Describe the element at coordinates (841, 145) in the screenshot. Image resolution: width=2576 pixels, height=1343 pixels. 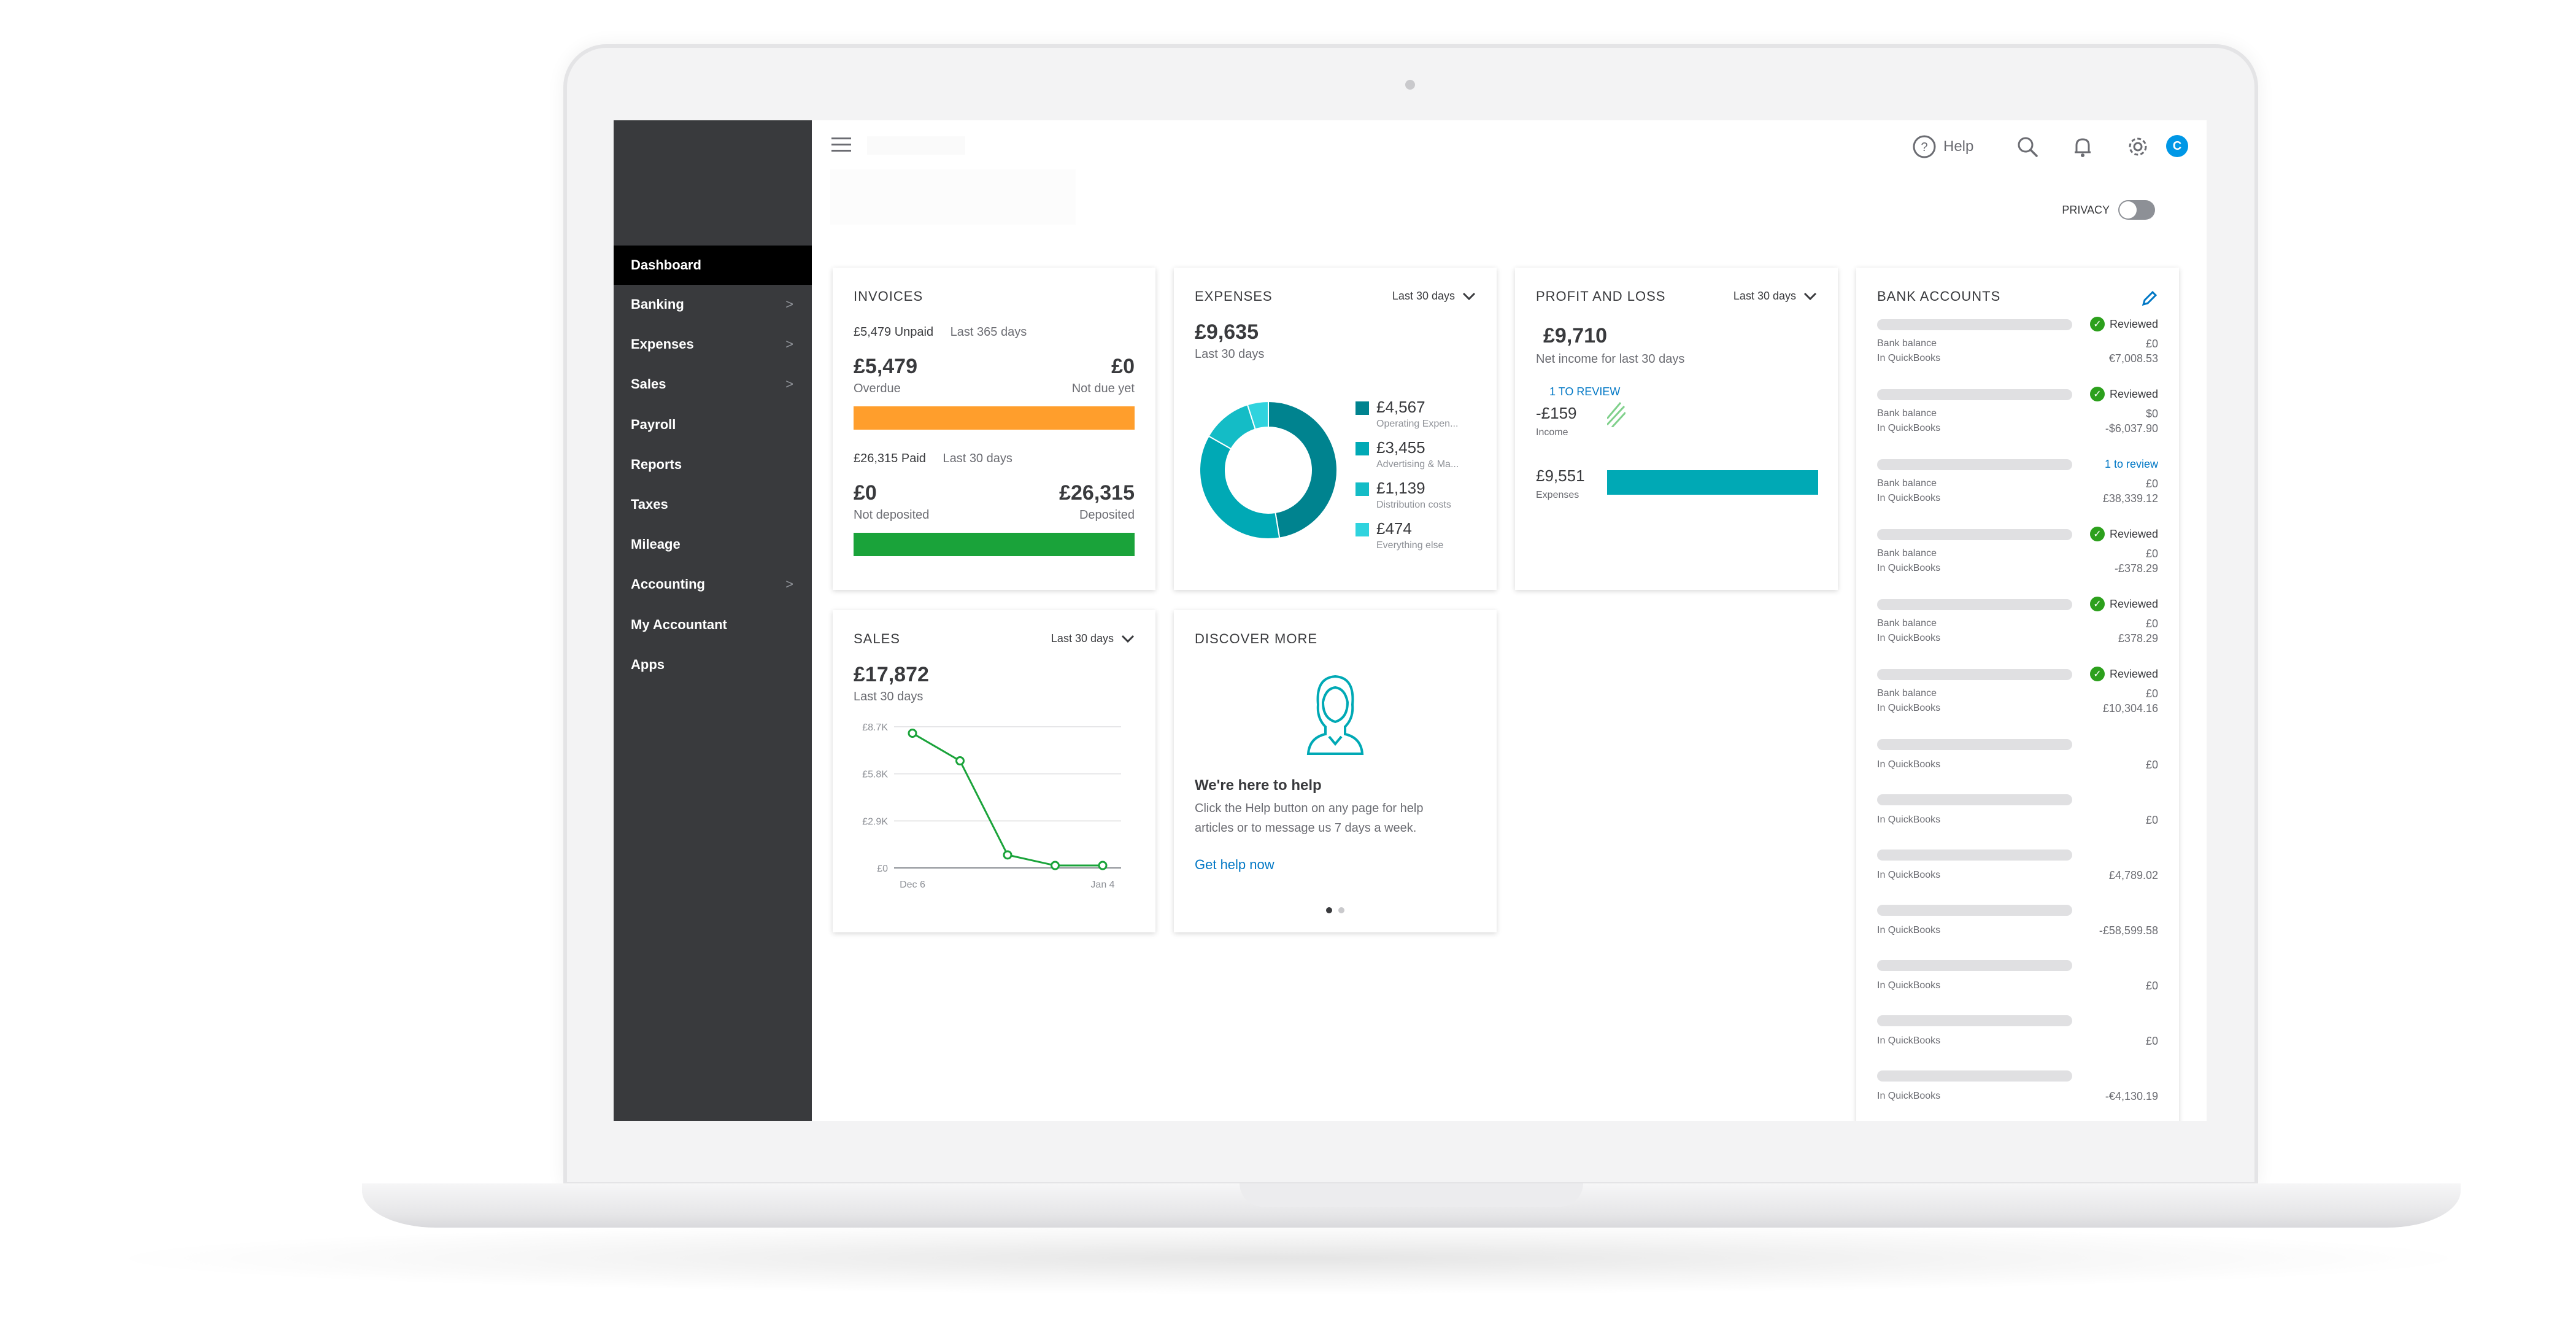
I see `hamburger-menu-icon` at that location.